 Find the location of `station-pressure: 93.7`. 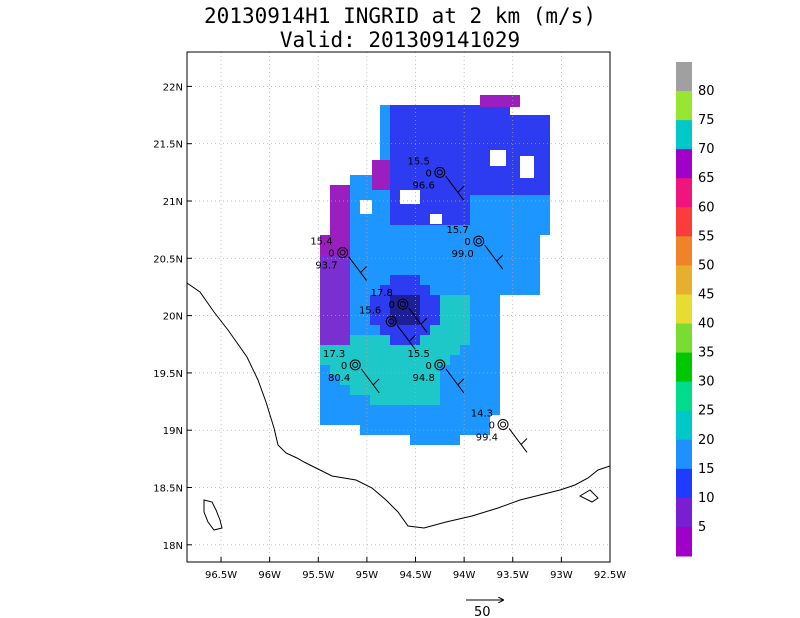

station-pressure: 93.7 is located at coordinates (326, 266).